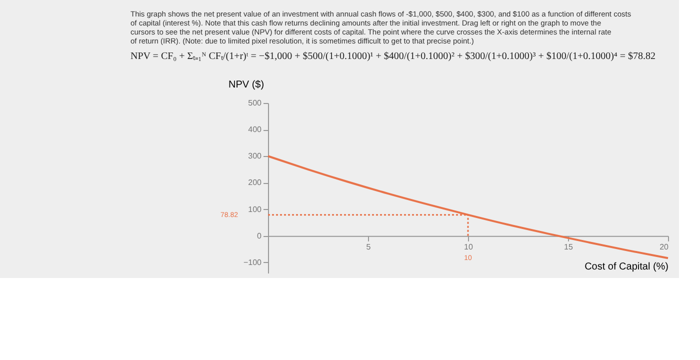 Image resolution: width=700 pixels, height=360 pixels. Describe the element at coordinates (569, 247) in the screenshot. I see `x-tick-label: 15` at that location.